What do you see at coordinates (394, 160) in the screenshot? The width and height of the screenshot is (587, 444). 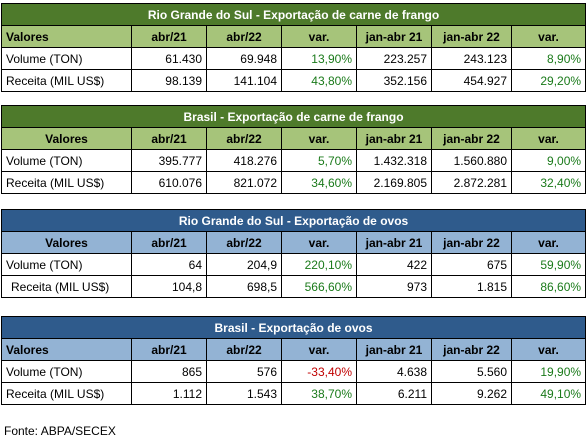 I see `table-cell: 1.432.318` at bounding box center [394, 160].